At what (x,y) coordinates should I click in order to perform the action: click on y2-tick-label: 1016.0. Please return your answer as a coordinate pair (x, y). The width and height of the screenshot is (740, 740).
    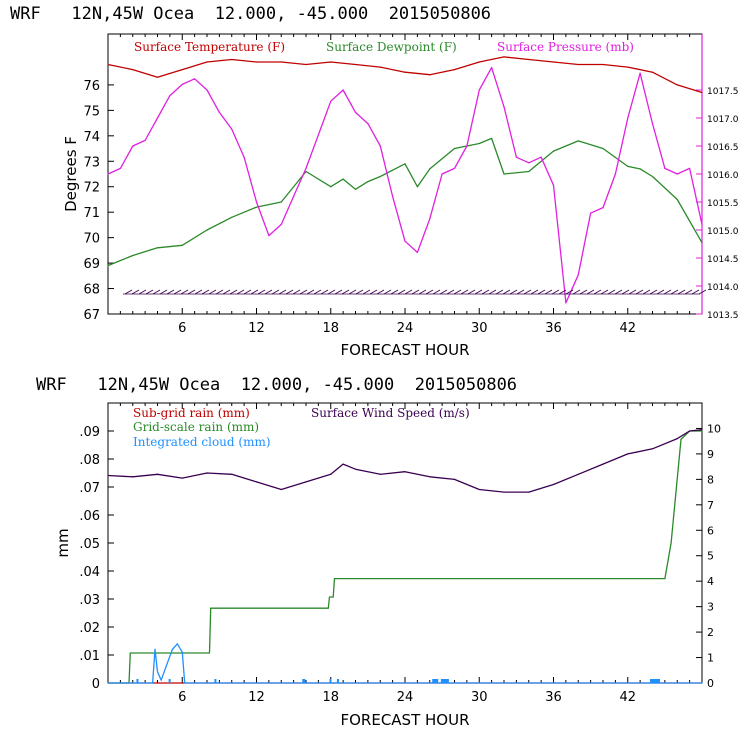
    Looking at the image, I should click on (723, 176).